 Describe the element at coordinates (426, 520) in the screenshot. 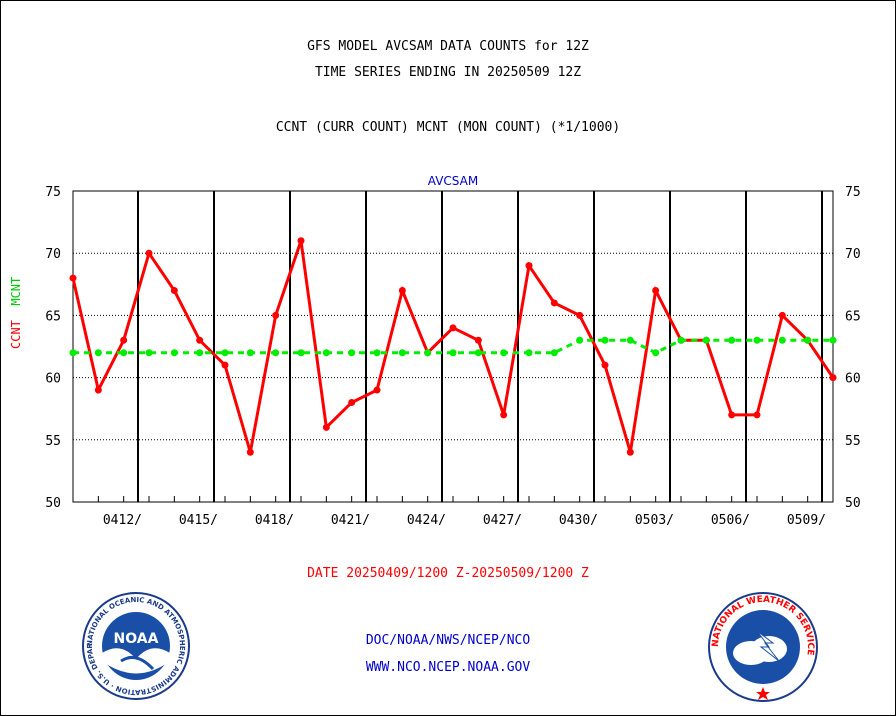

I see `x-tick-label: 0424/` at that location.